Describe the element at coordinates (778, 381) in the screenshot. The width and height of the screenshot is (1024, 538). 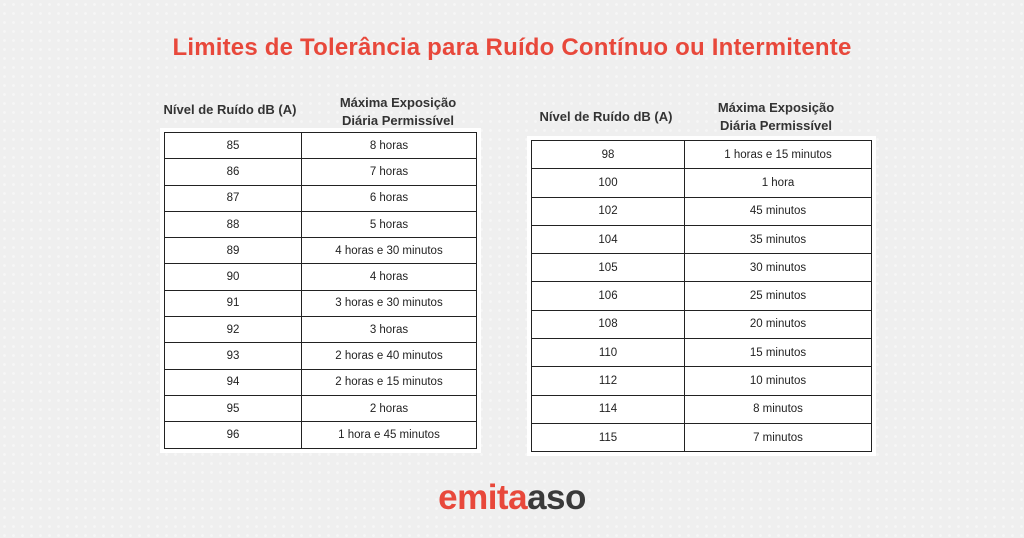
I see `exposure-time-cell: 10 minutos` at that location.